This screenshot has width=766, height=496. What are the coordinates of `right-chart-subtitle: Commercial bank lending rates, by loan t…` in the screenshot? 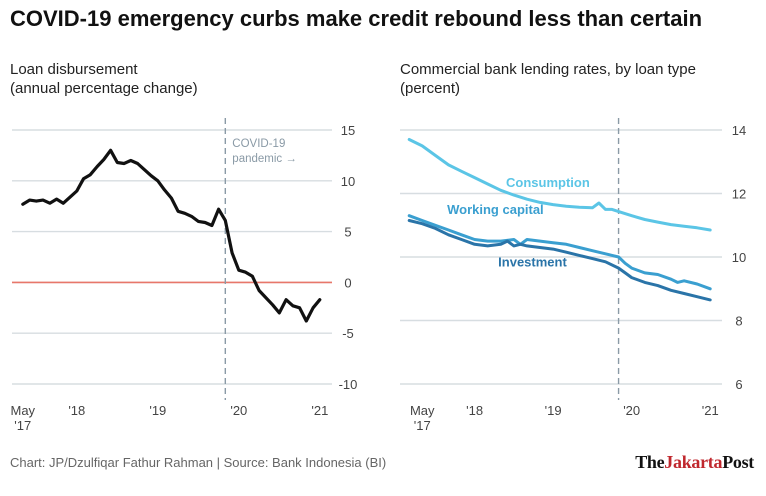 It's located at (548, 79).